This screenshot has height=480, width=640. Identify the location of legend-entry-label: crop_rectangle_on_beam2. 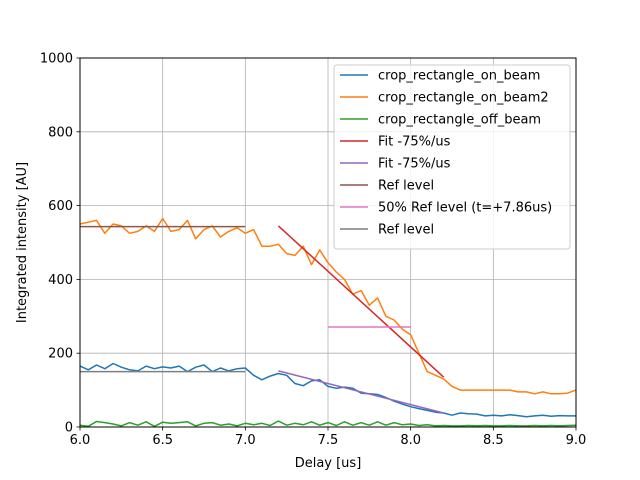
(463, 98).